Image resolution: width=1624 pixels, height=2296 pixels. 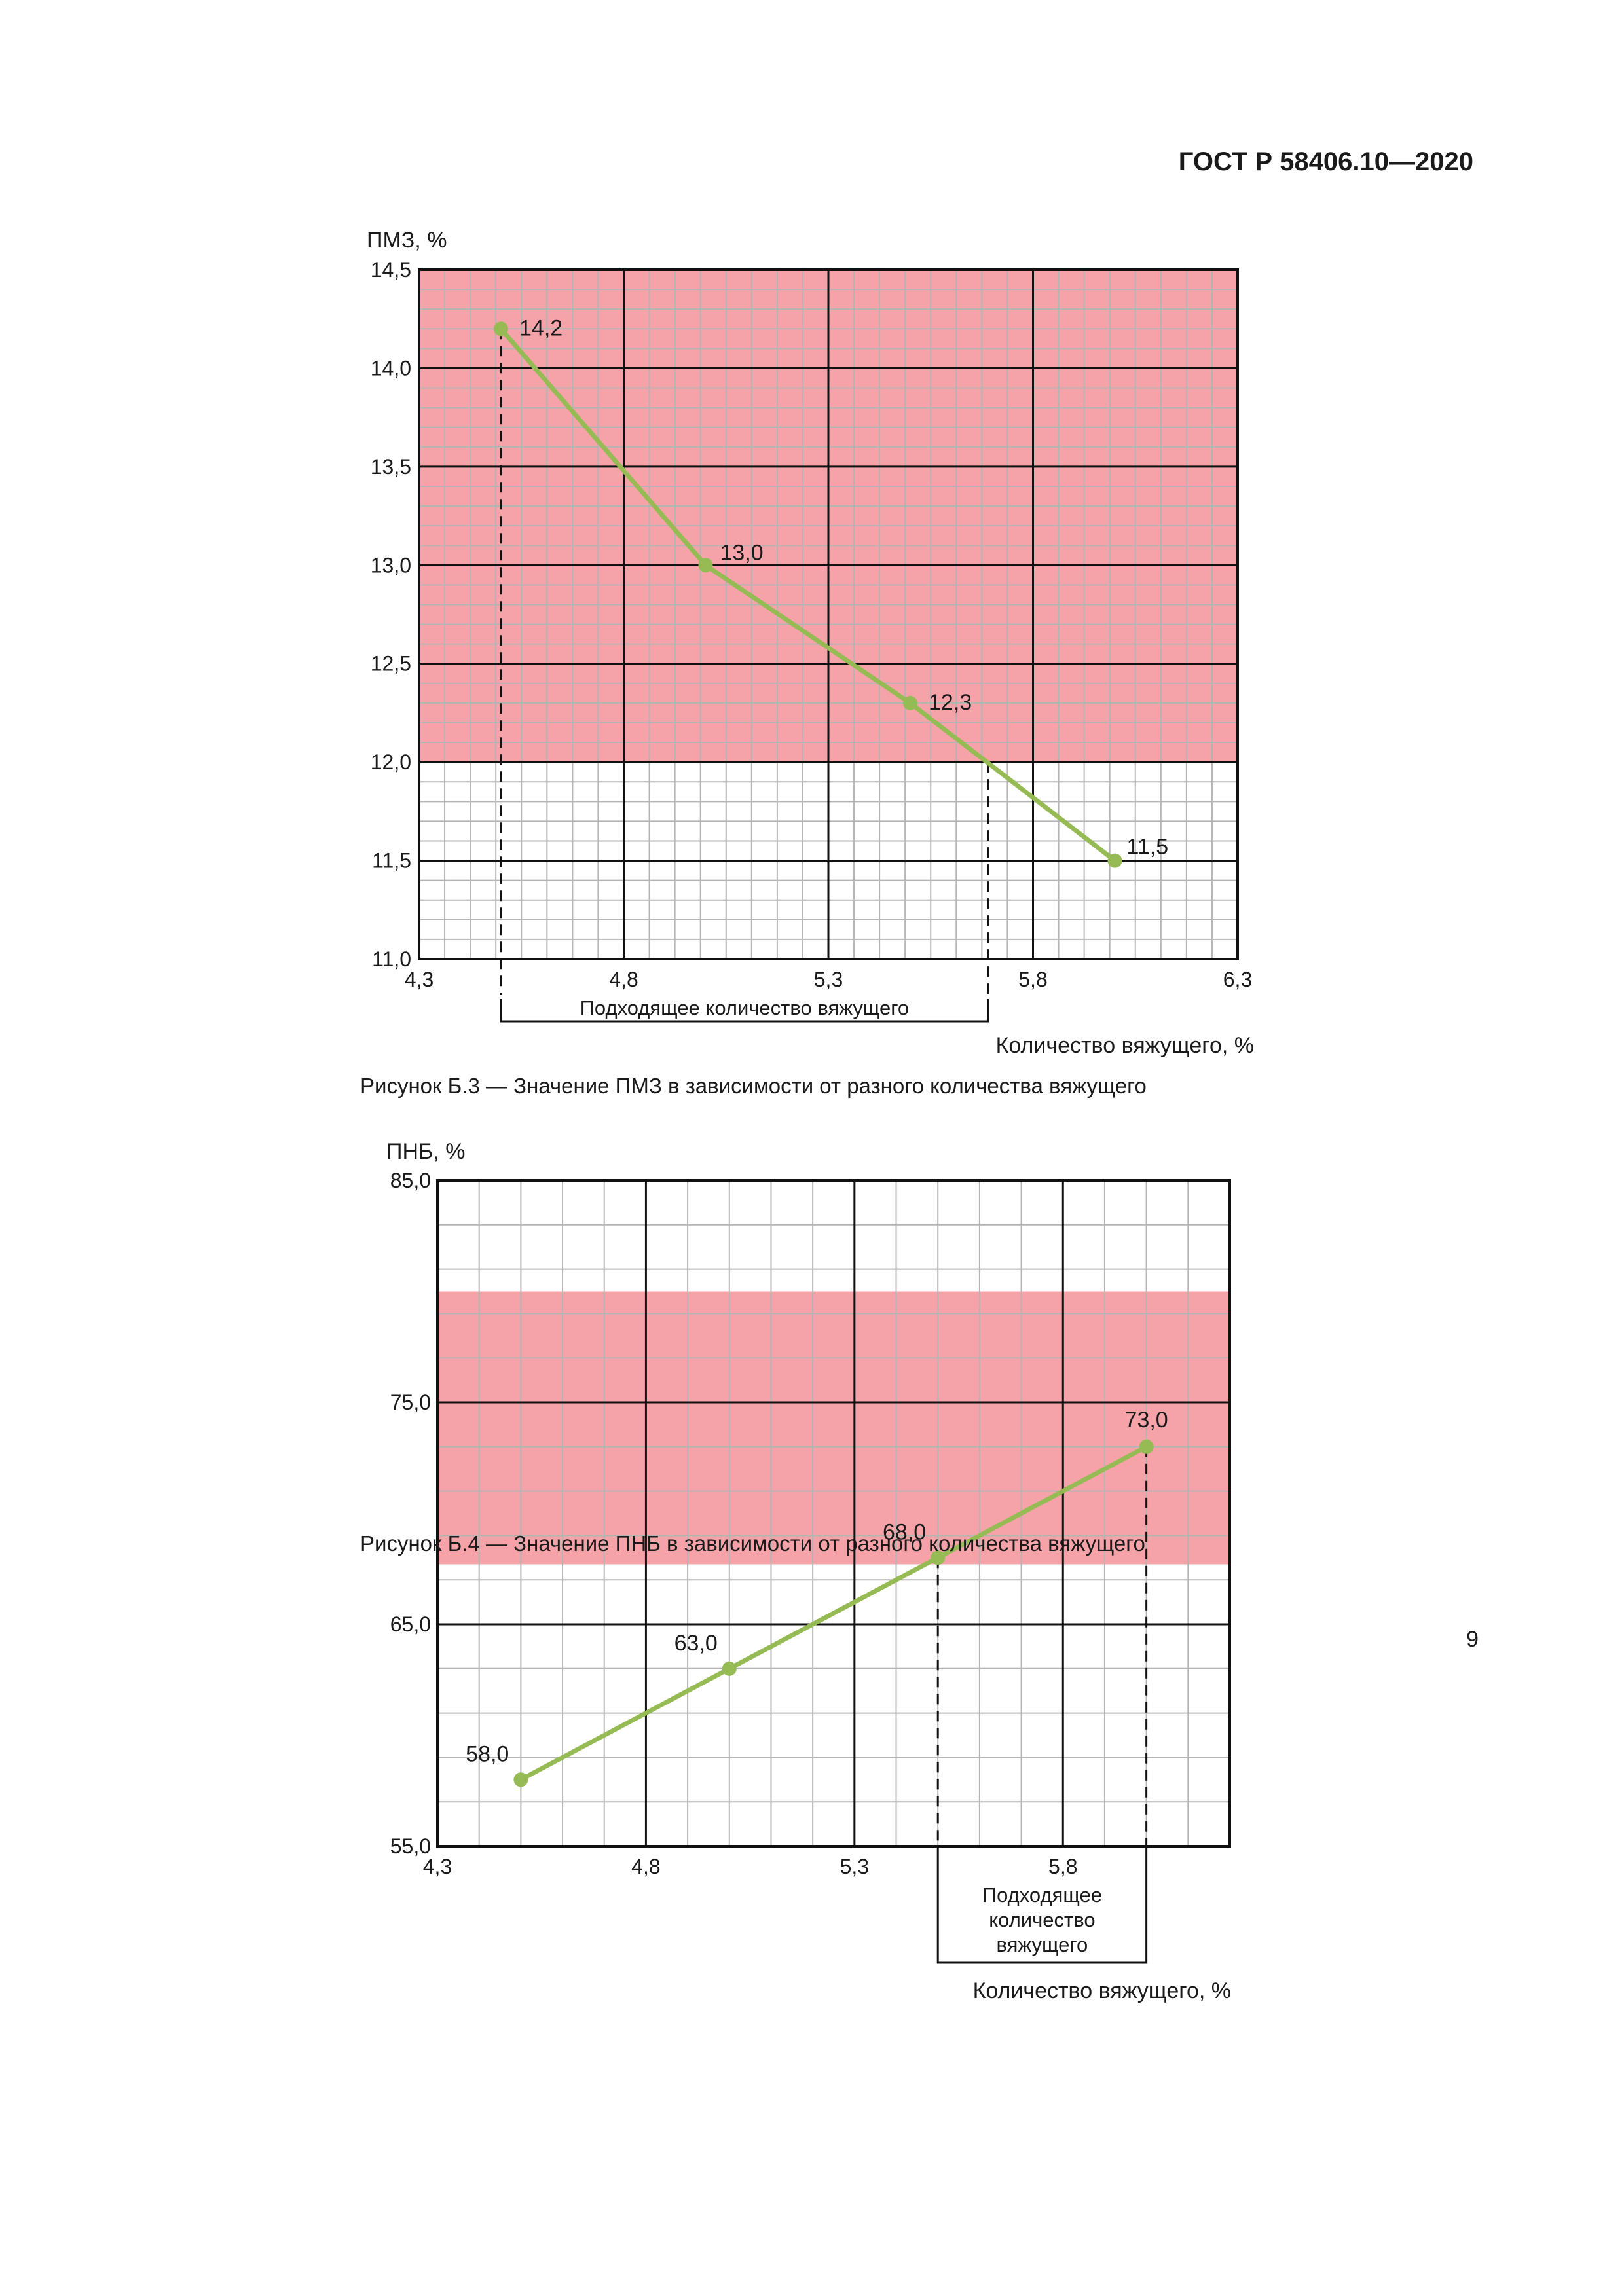 What do you see at coordinates (391, 270) in the screenshot?
I see `pmz-y-tick-label: 14,5` at bounding box center [391, 270].